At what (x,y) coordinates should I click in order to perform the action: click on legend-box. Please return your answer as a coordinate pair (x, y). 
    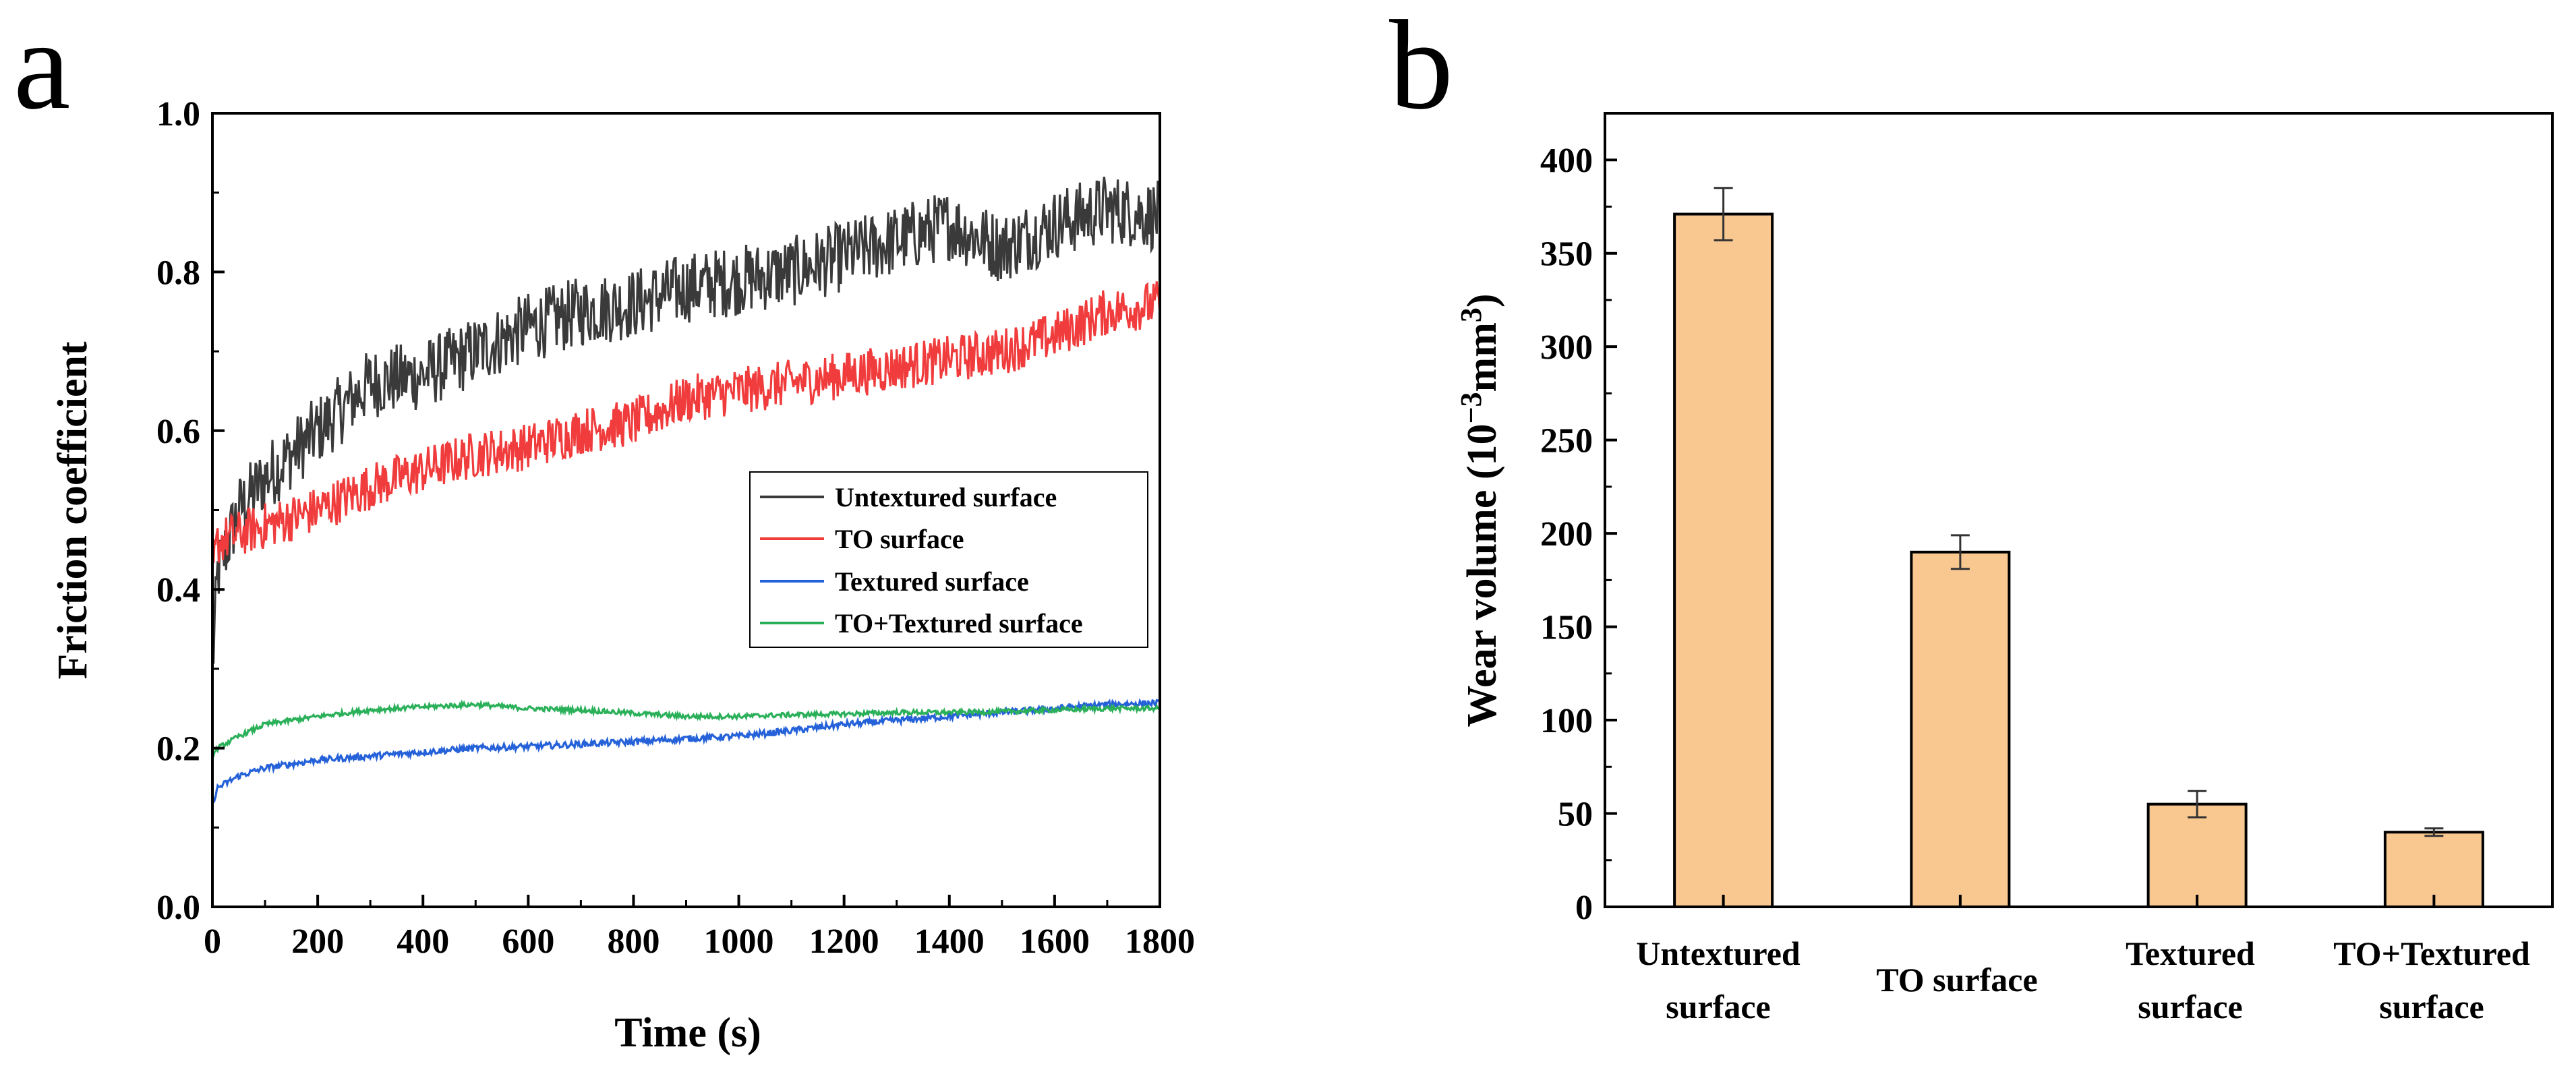
    Looking at the image, I should click on (948, 559).